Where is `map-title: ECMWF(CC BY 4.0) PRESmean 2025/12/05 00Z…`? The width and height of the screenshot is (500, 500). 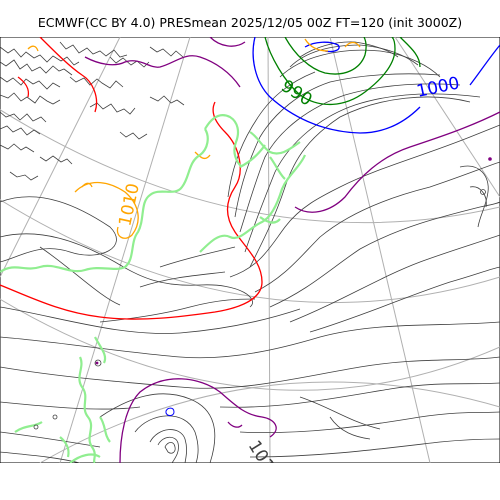 map-title: ECMWF(CC BY 4.0) PRESmean 2025/12/05 00Z… is located at coordinates (250, 22).